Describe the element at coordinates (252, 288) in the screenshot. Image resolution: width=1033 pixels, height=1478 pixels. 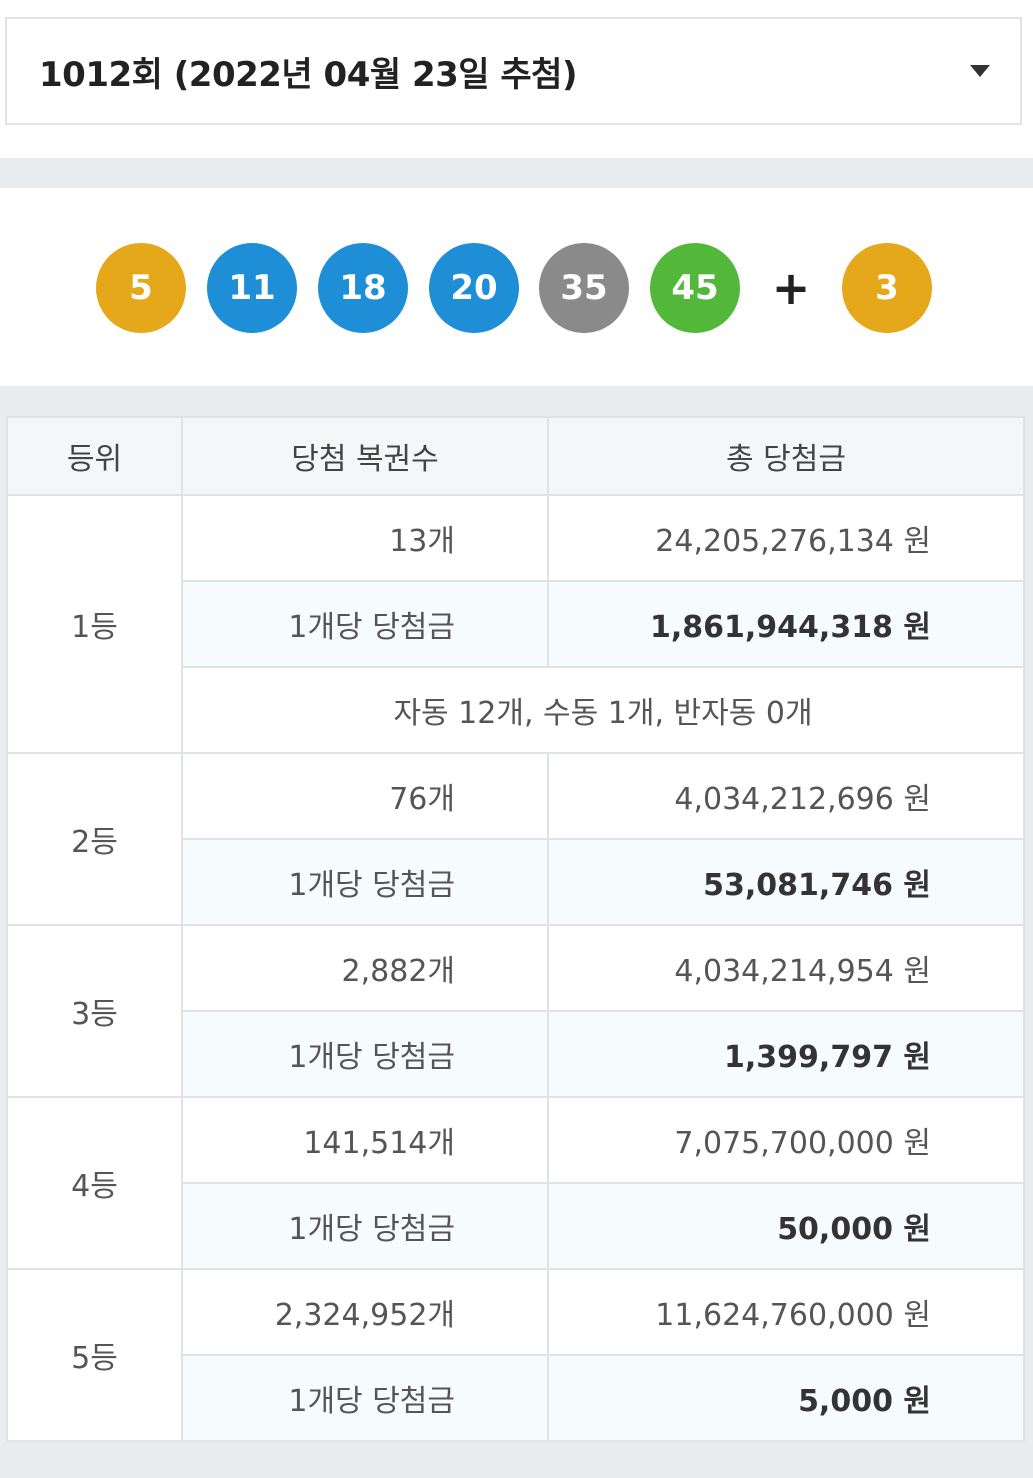
I see `winning-ball-2: 11` at that location.